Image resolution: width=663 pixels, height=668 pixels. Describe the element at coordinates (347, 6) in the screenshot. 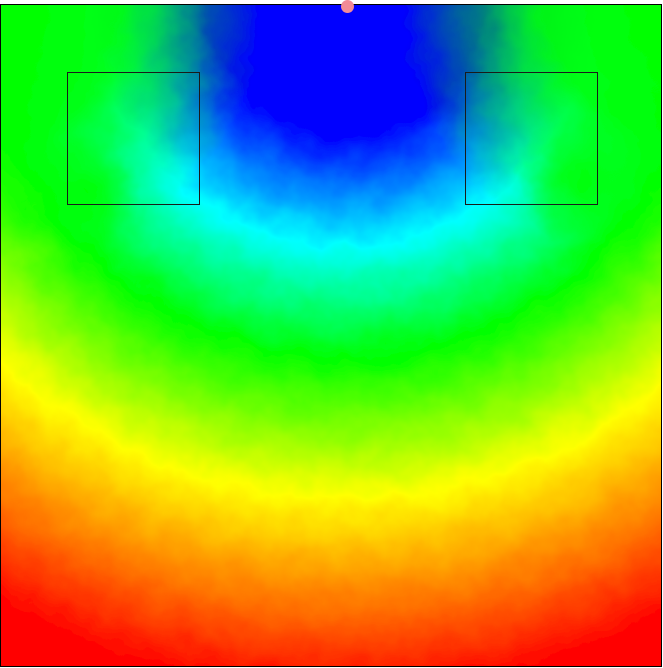

I see `source-marker` at that location.